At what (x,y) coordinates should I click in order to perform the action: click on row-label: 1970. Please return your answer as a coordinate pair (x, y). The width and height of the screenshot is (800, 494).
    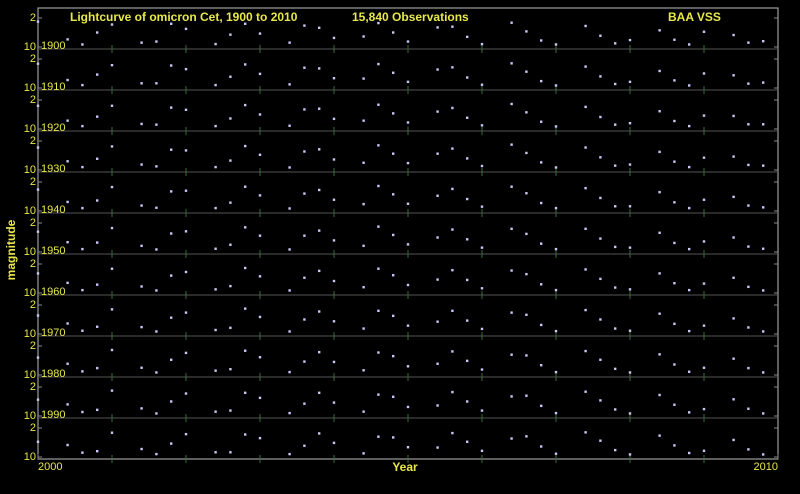
    Looking at the image, I should click on (53, 333).